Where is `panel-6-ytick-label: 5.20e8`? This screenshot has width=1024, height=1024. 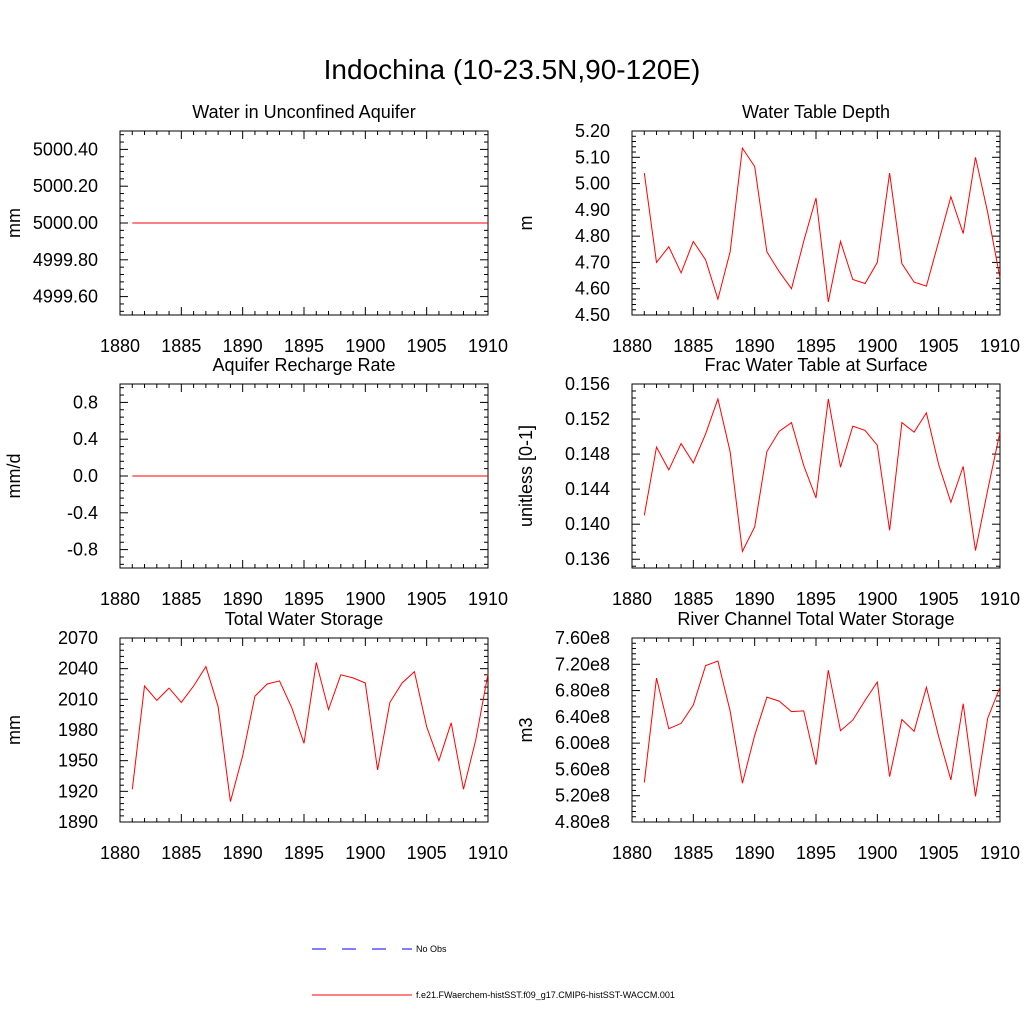 panel-6-ytick-label: 5.20e8 is located at coordinates (582, 796).